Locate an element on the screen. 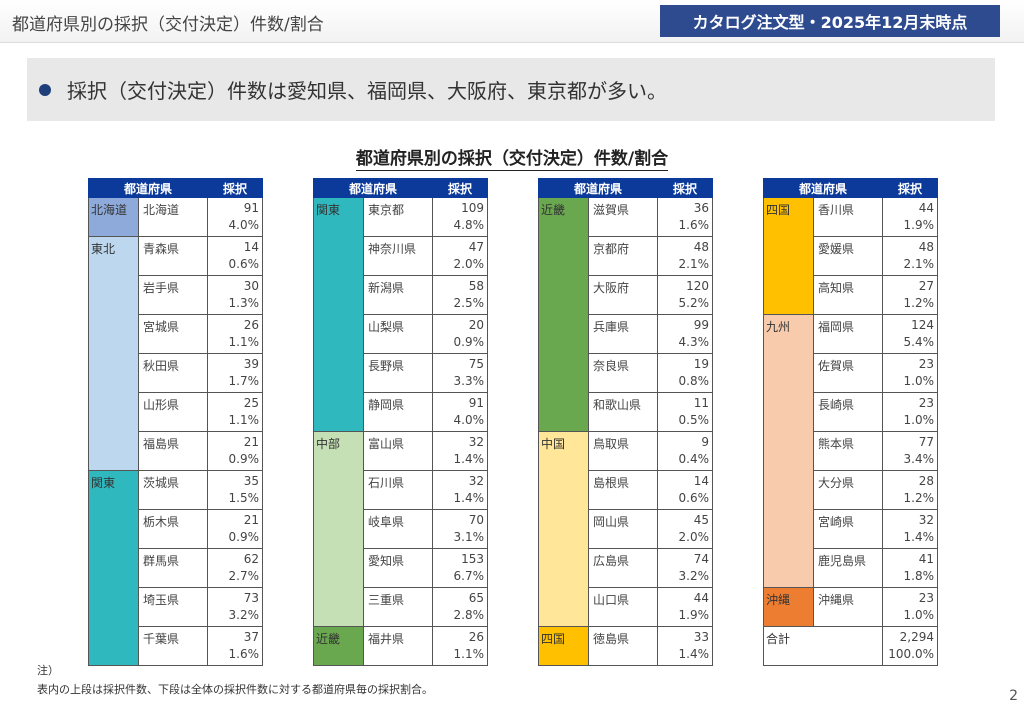 This screenshot has width=1024, height=708. prefecture-cell: 岡山県 is located at coordinates (623, 529).